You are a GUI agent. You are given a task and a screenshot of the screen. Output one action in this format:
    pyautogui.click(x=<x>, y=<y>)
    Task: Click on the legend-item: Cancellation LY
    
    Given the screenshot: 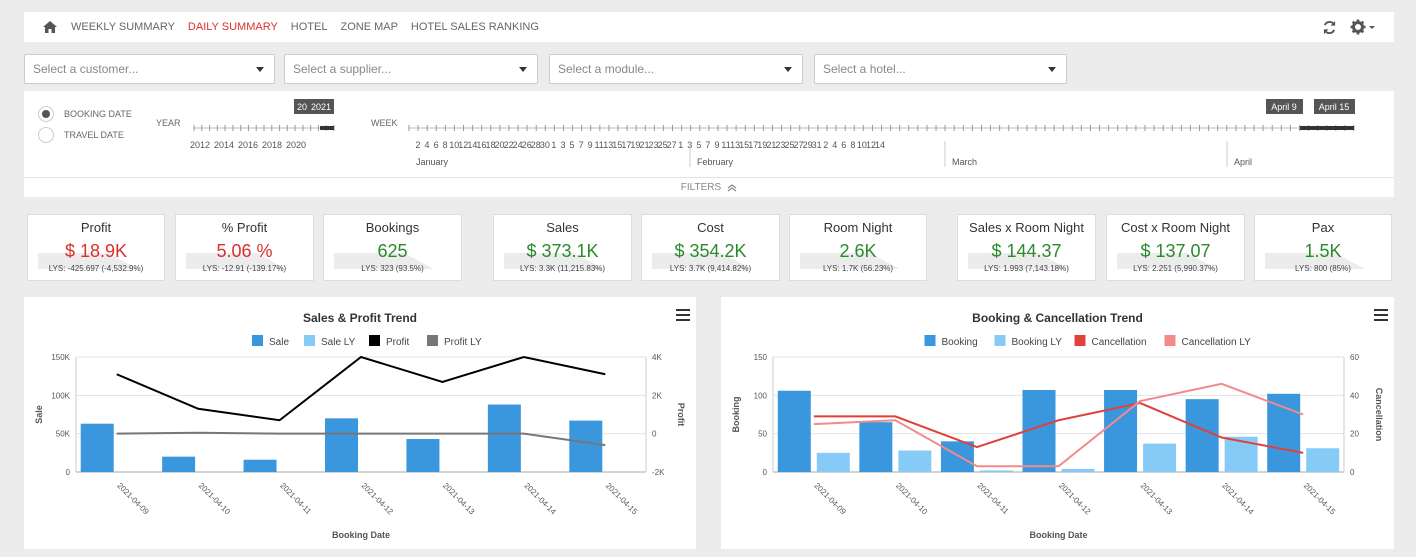 What is the action you would take?
    pyautogui.click(x=1208, y=341)
    